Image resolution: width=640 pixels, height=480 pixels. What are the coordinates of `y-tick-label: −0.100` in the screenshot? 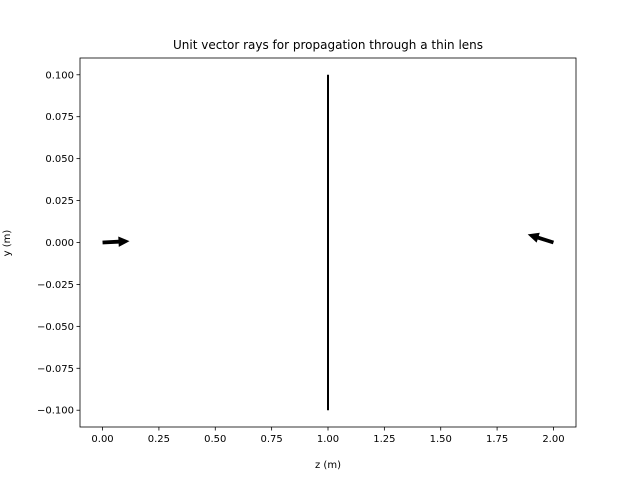 It's located at (55, 411).